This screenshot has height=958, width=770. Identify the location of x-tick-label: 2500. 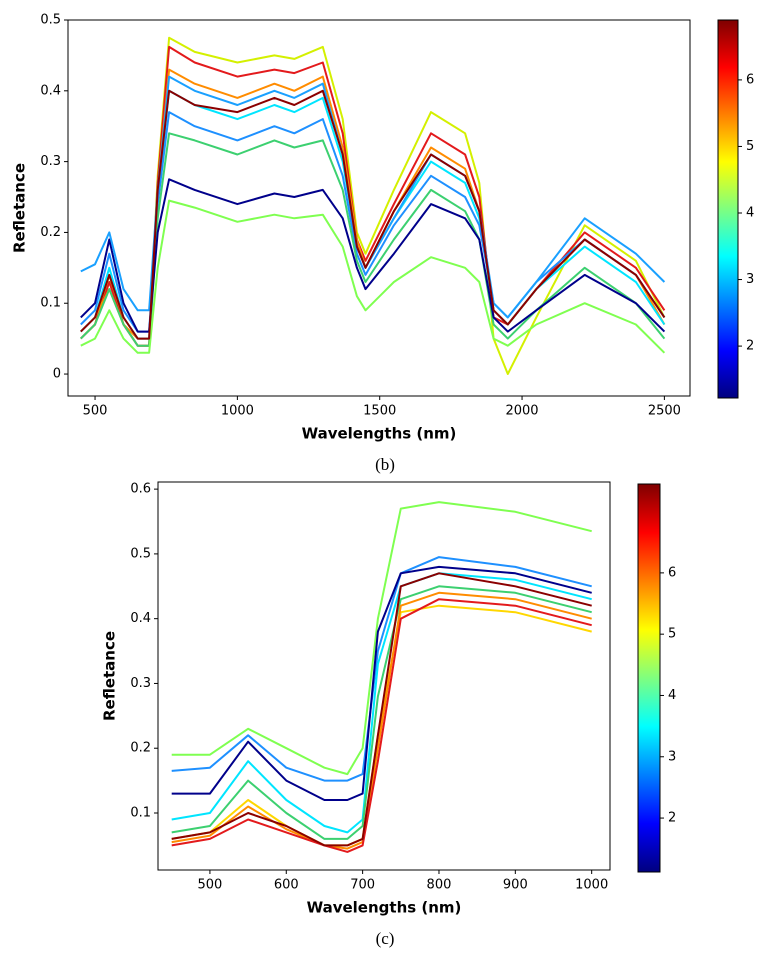
(664, 411).